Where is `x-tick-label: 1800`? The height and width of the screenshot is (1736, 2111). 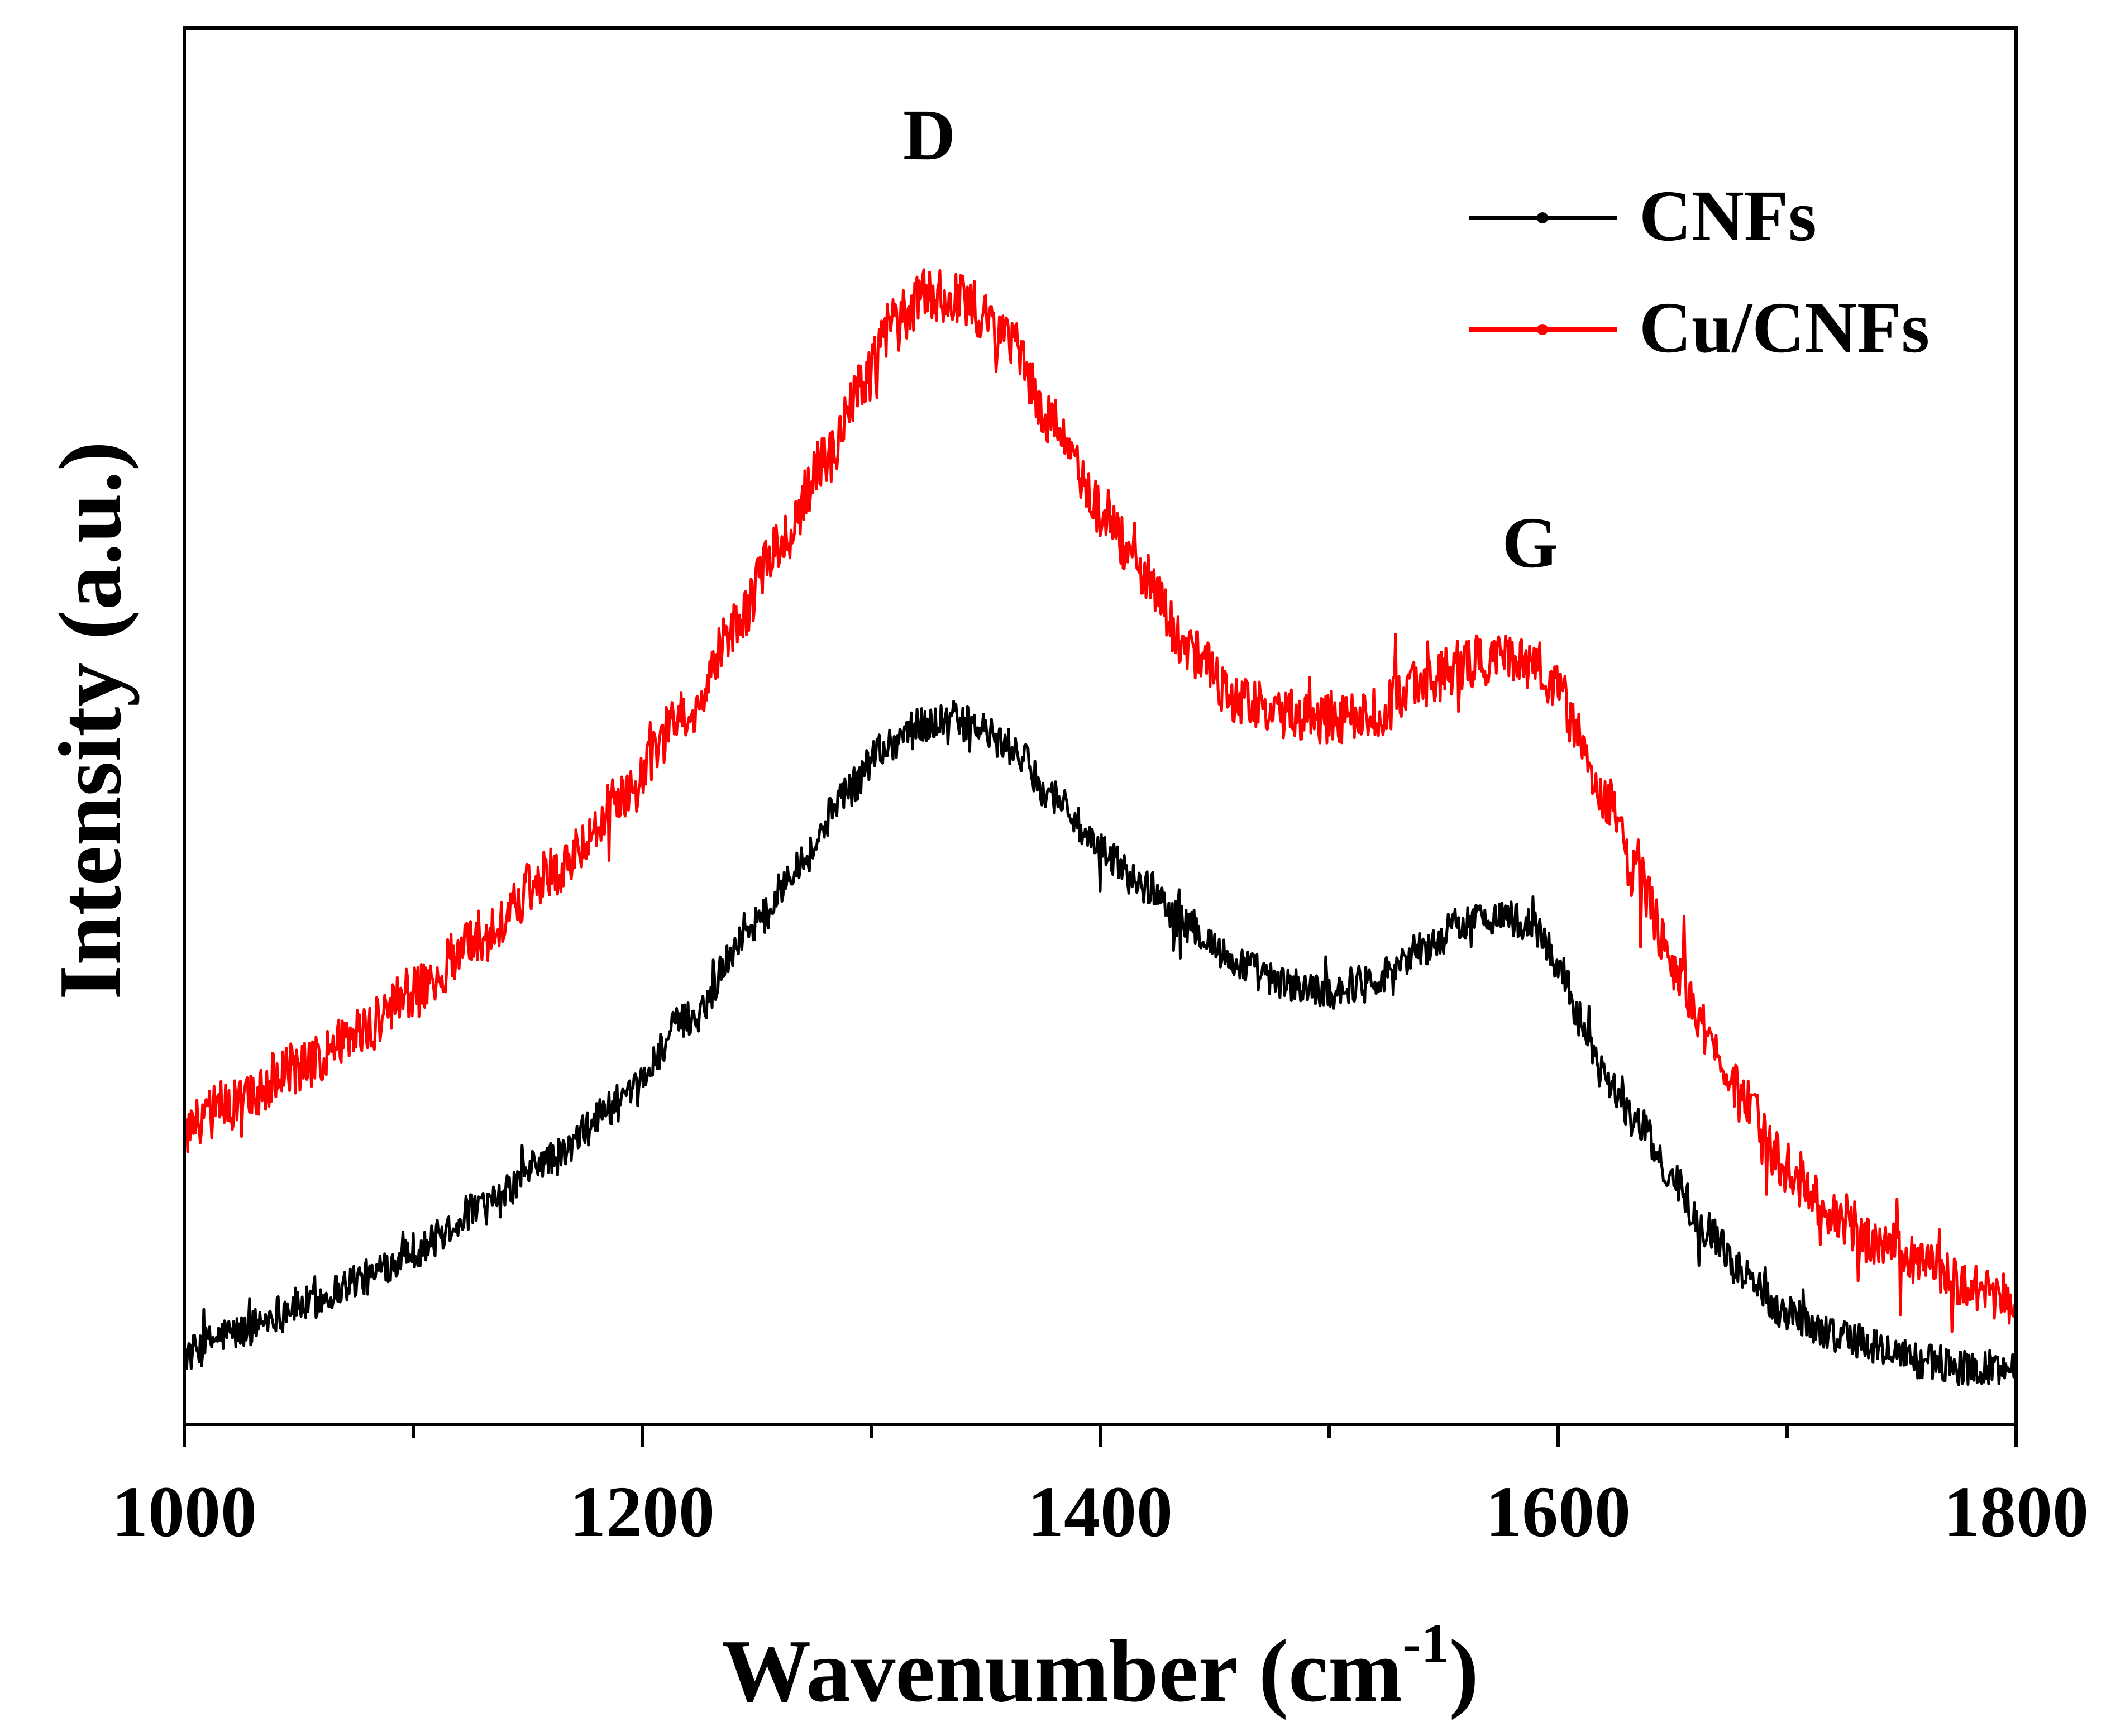 x-tick-label: 1800 is located at coordinates (2016, 1512).